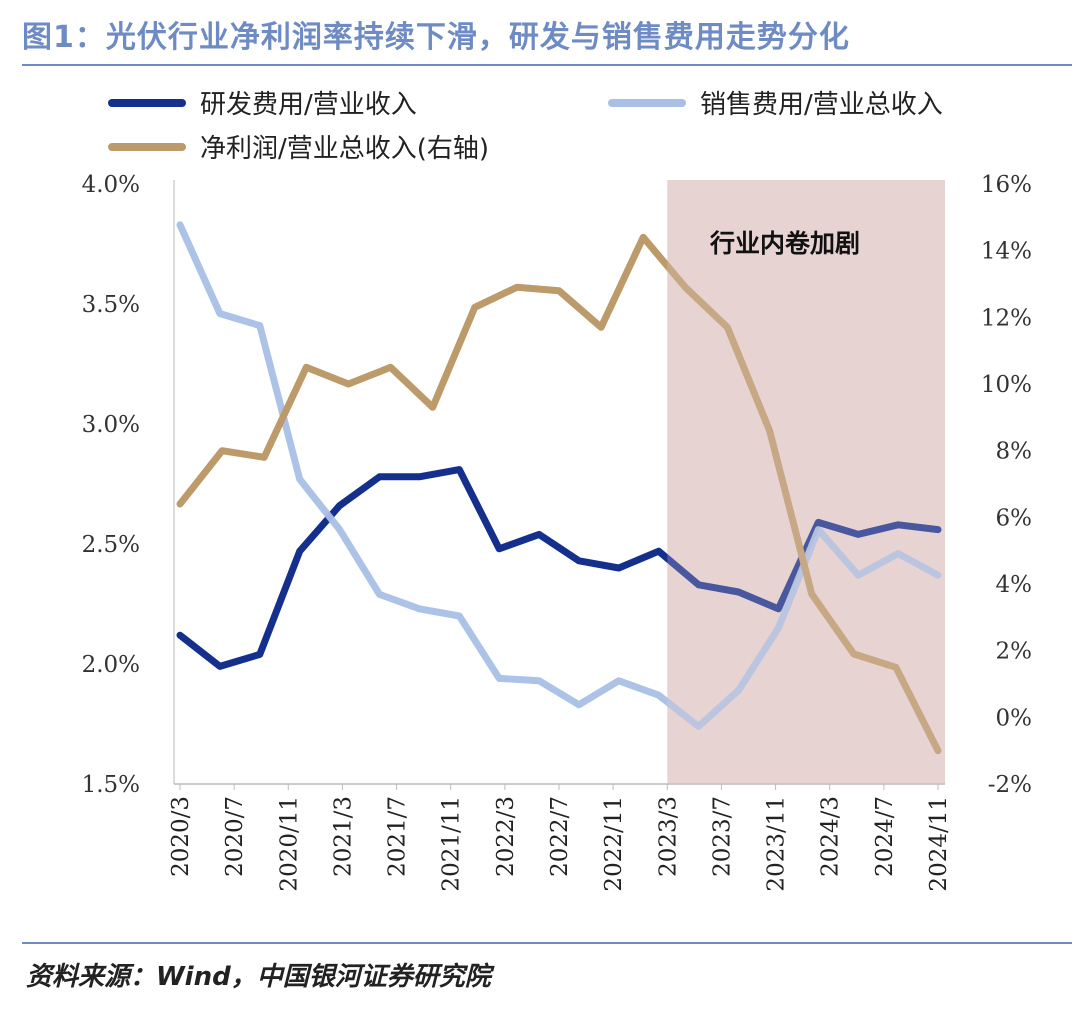  Describe the element at coordinates (885, 836) in the screenshot. I see `x-tick-label: 2024/7` at that location.